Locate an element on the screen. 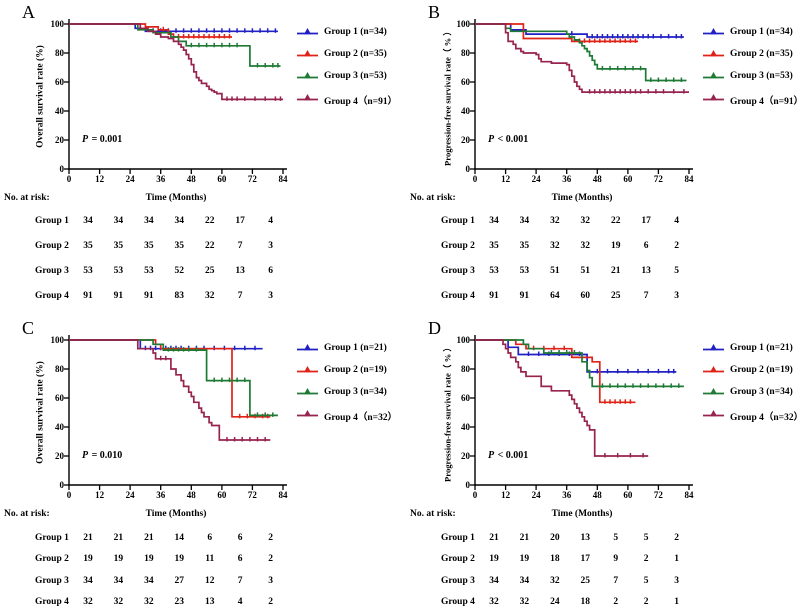 This screenshot has height=609, width=812. risk-count: 83 is located at coordinates (179, 296).